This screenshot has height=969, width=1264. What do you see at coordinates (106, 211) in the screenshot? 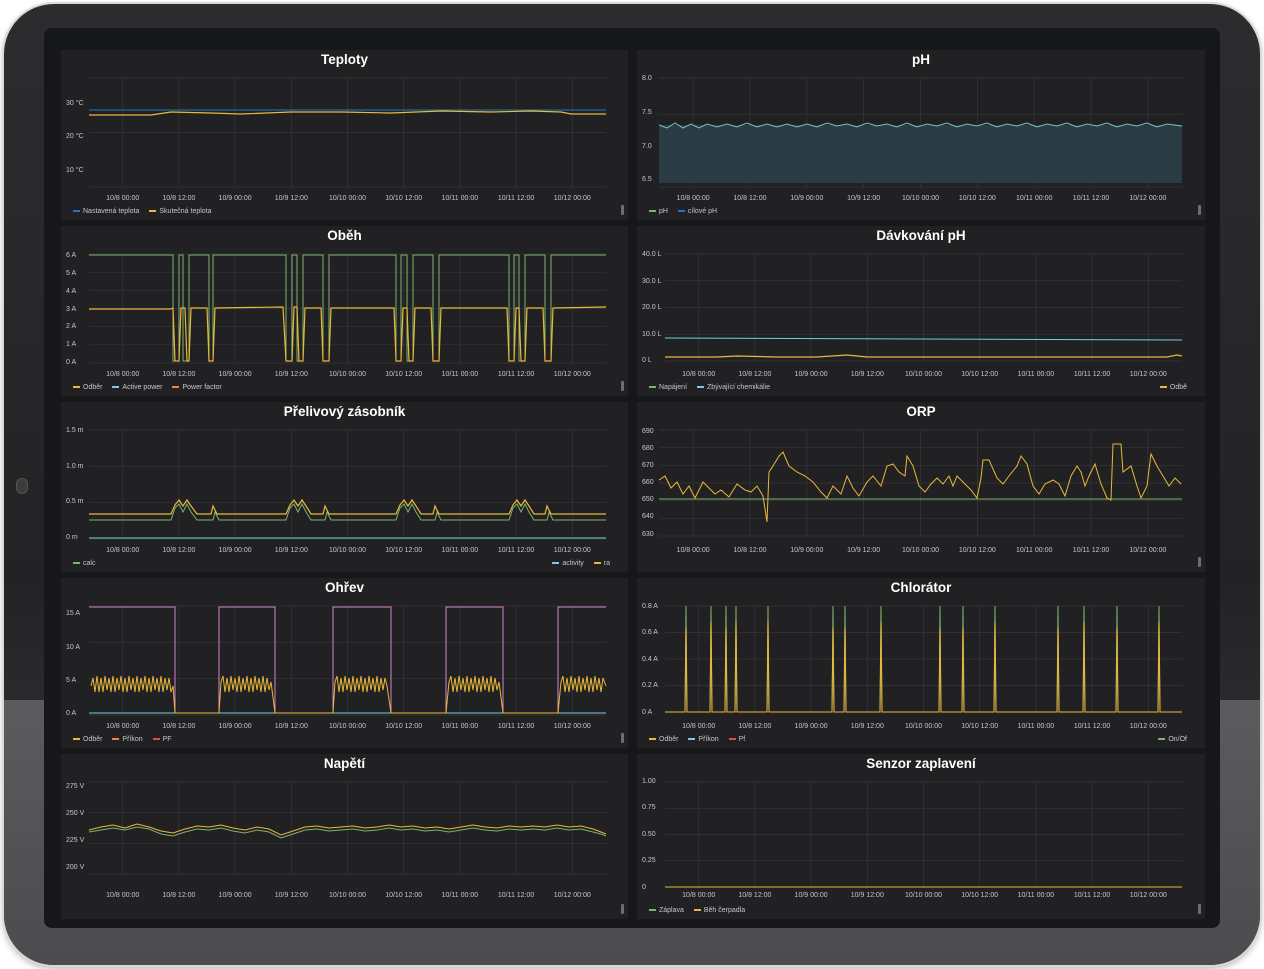
I see `legend-item: Nastavená teplota` at bounding box center [106, 211].